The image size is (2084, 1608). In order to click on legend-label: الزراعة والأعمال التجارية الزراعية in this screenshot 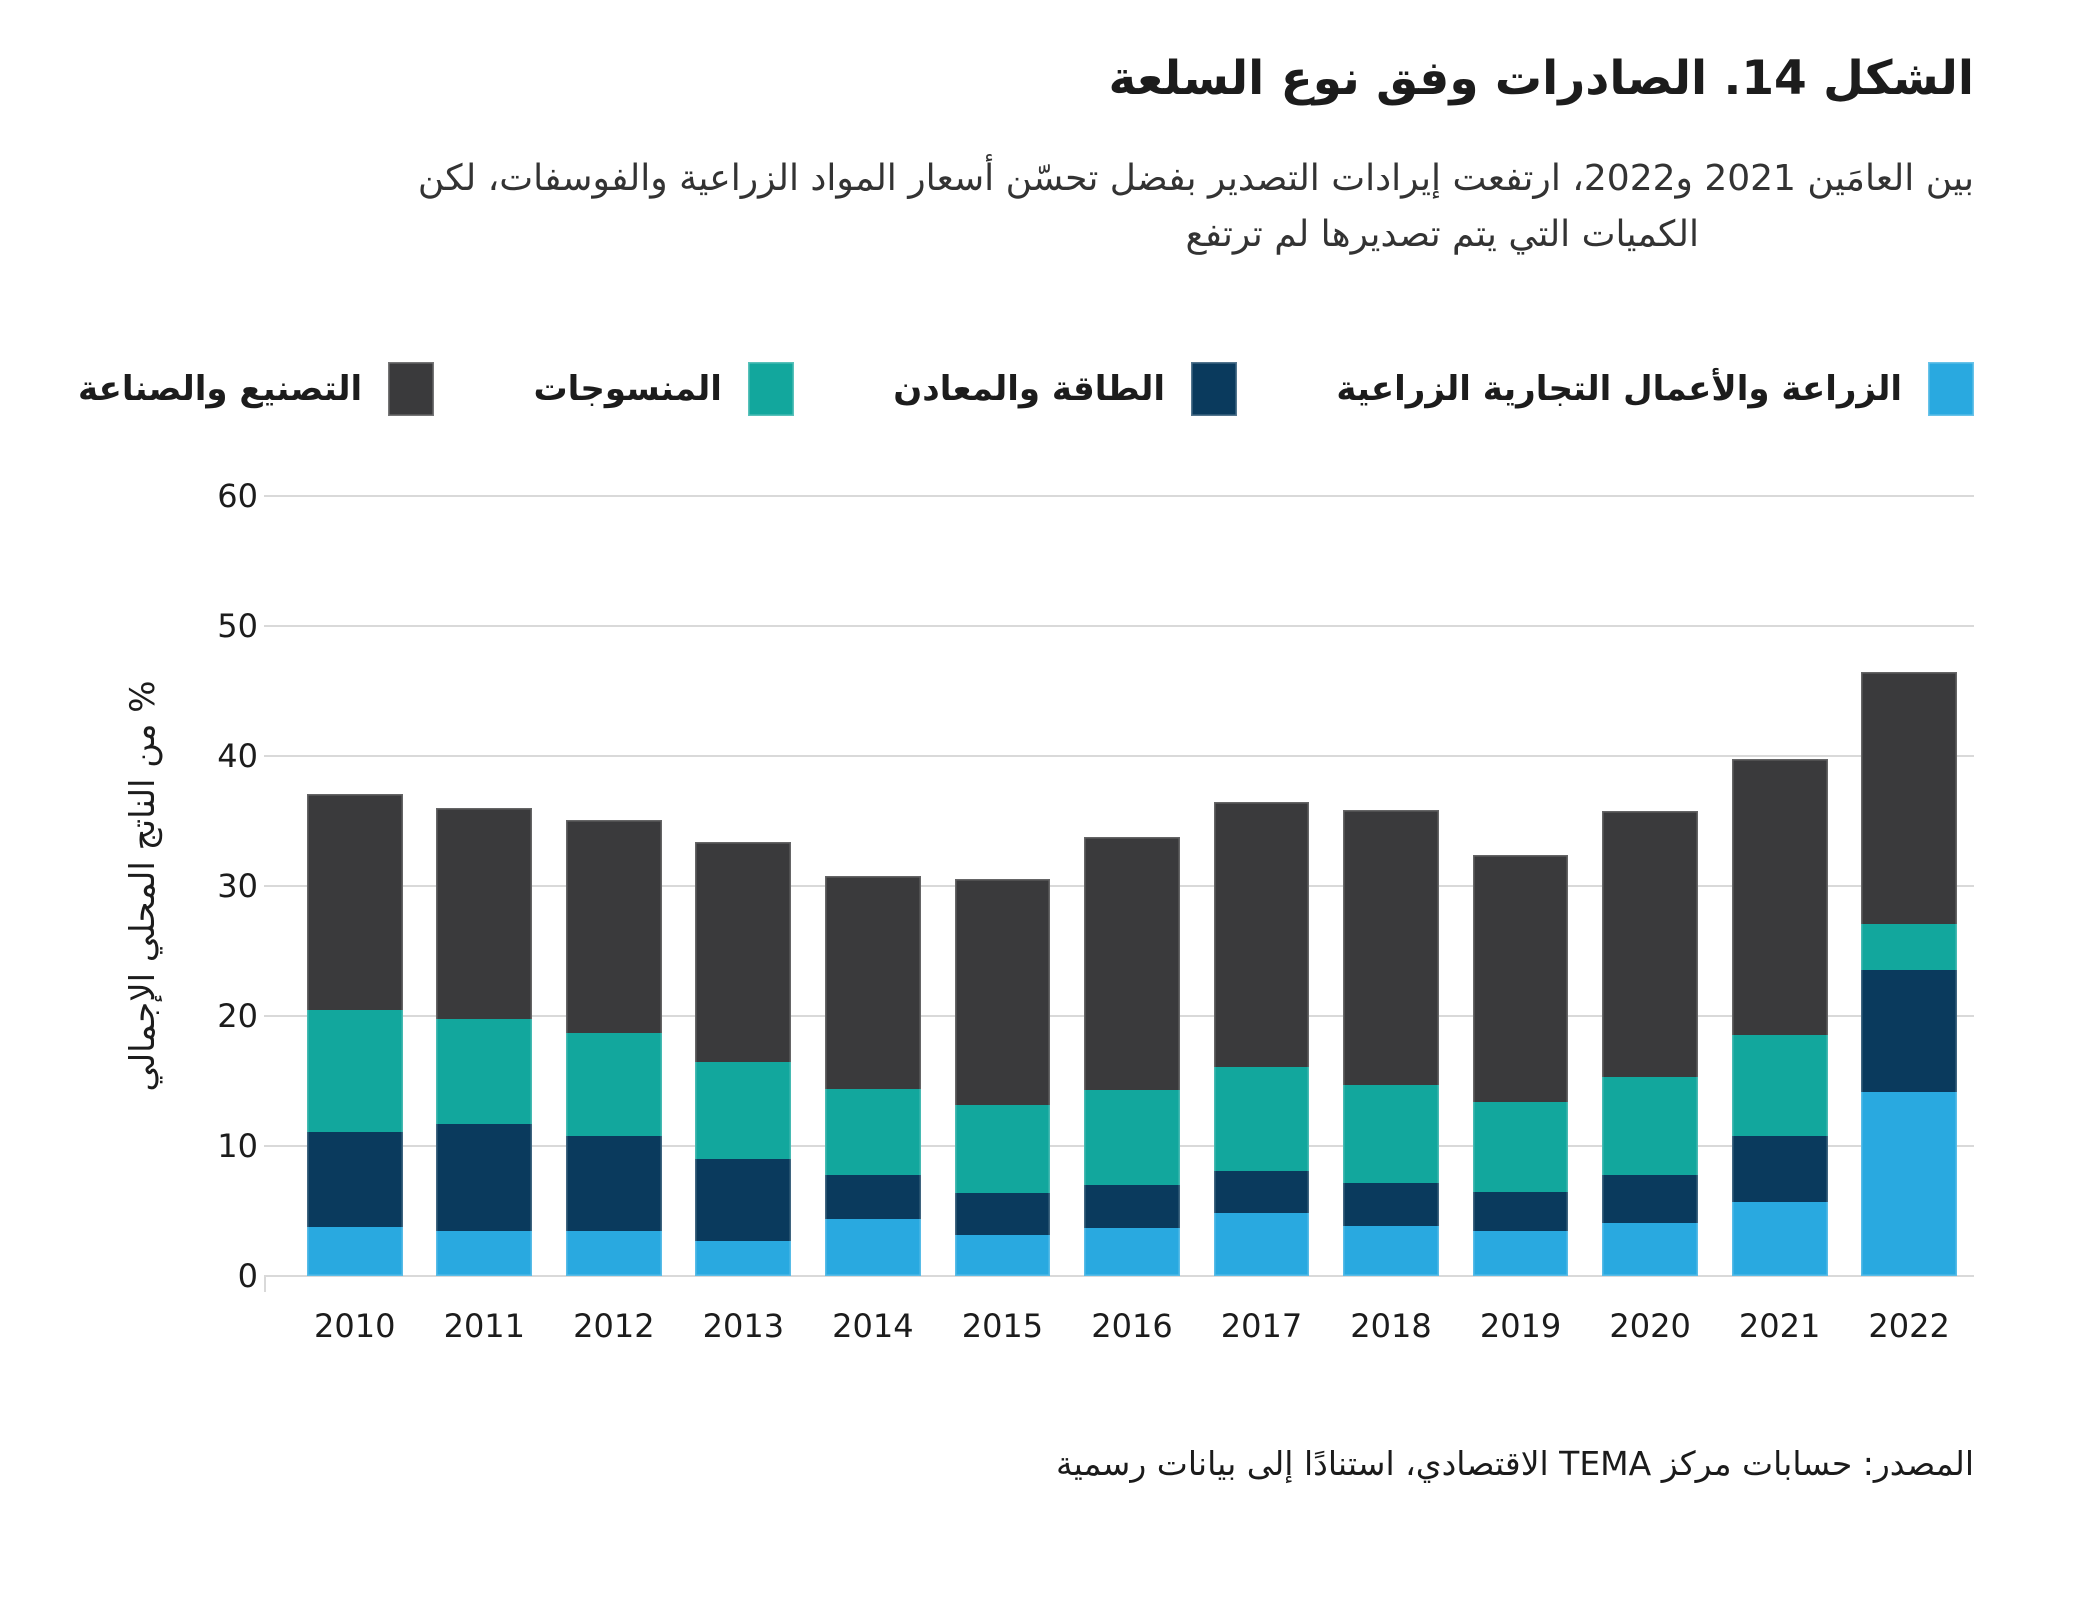, I will do `click(1619, 389)`.